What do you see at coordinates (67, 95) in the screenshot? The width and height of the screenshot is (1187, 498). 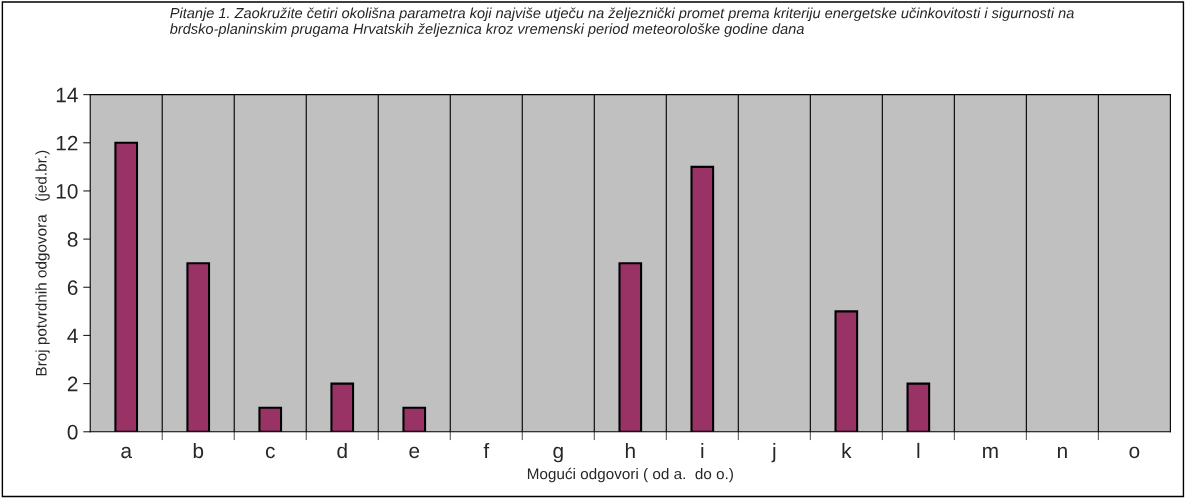 I see `y-tick-label: 14` at bounding box center [67, 95].